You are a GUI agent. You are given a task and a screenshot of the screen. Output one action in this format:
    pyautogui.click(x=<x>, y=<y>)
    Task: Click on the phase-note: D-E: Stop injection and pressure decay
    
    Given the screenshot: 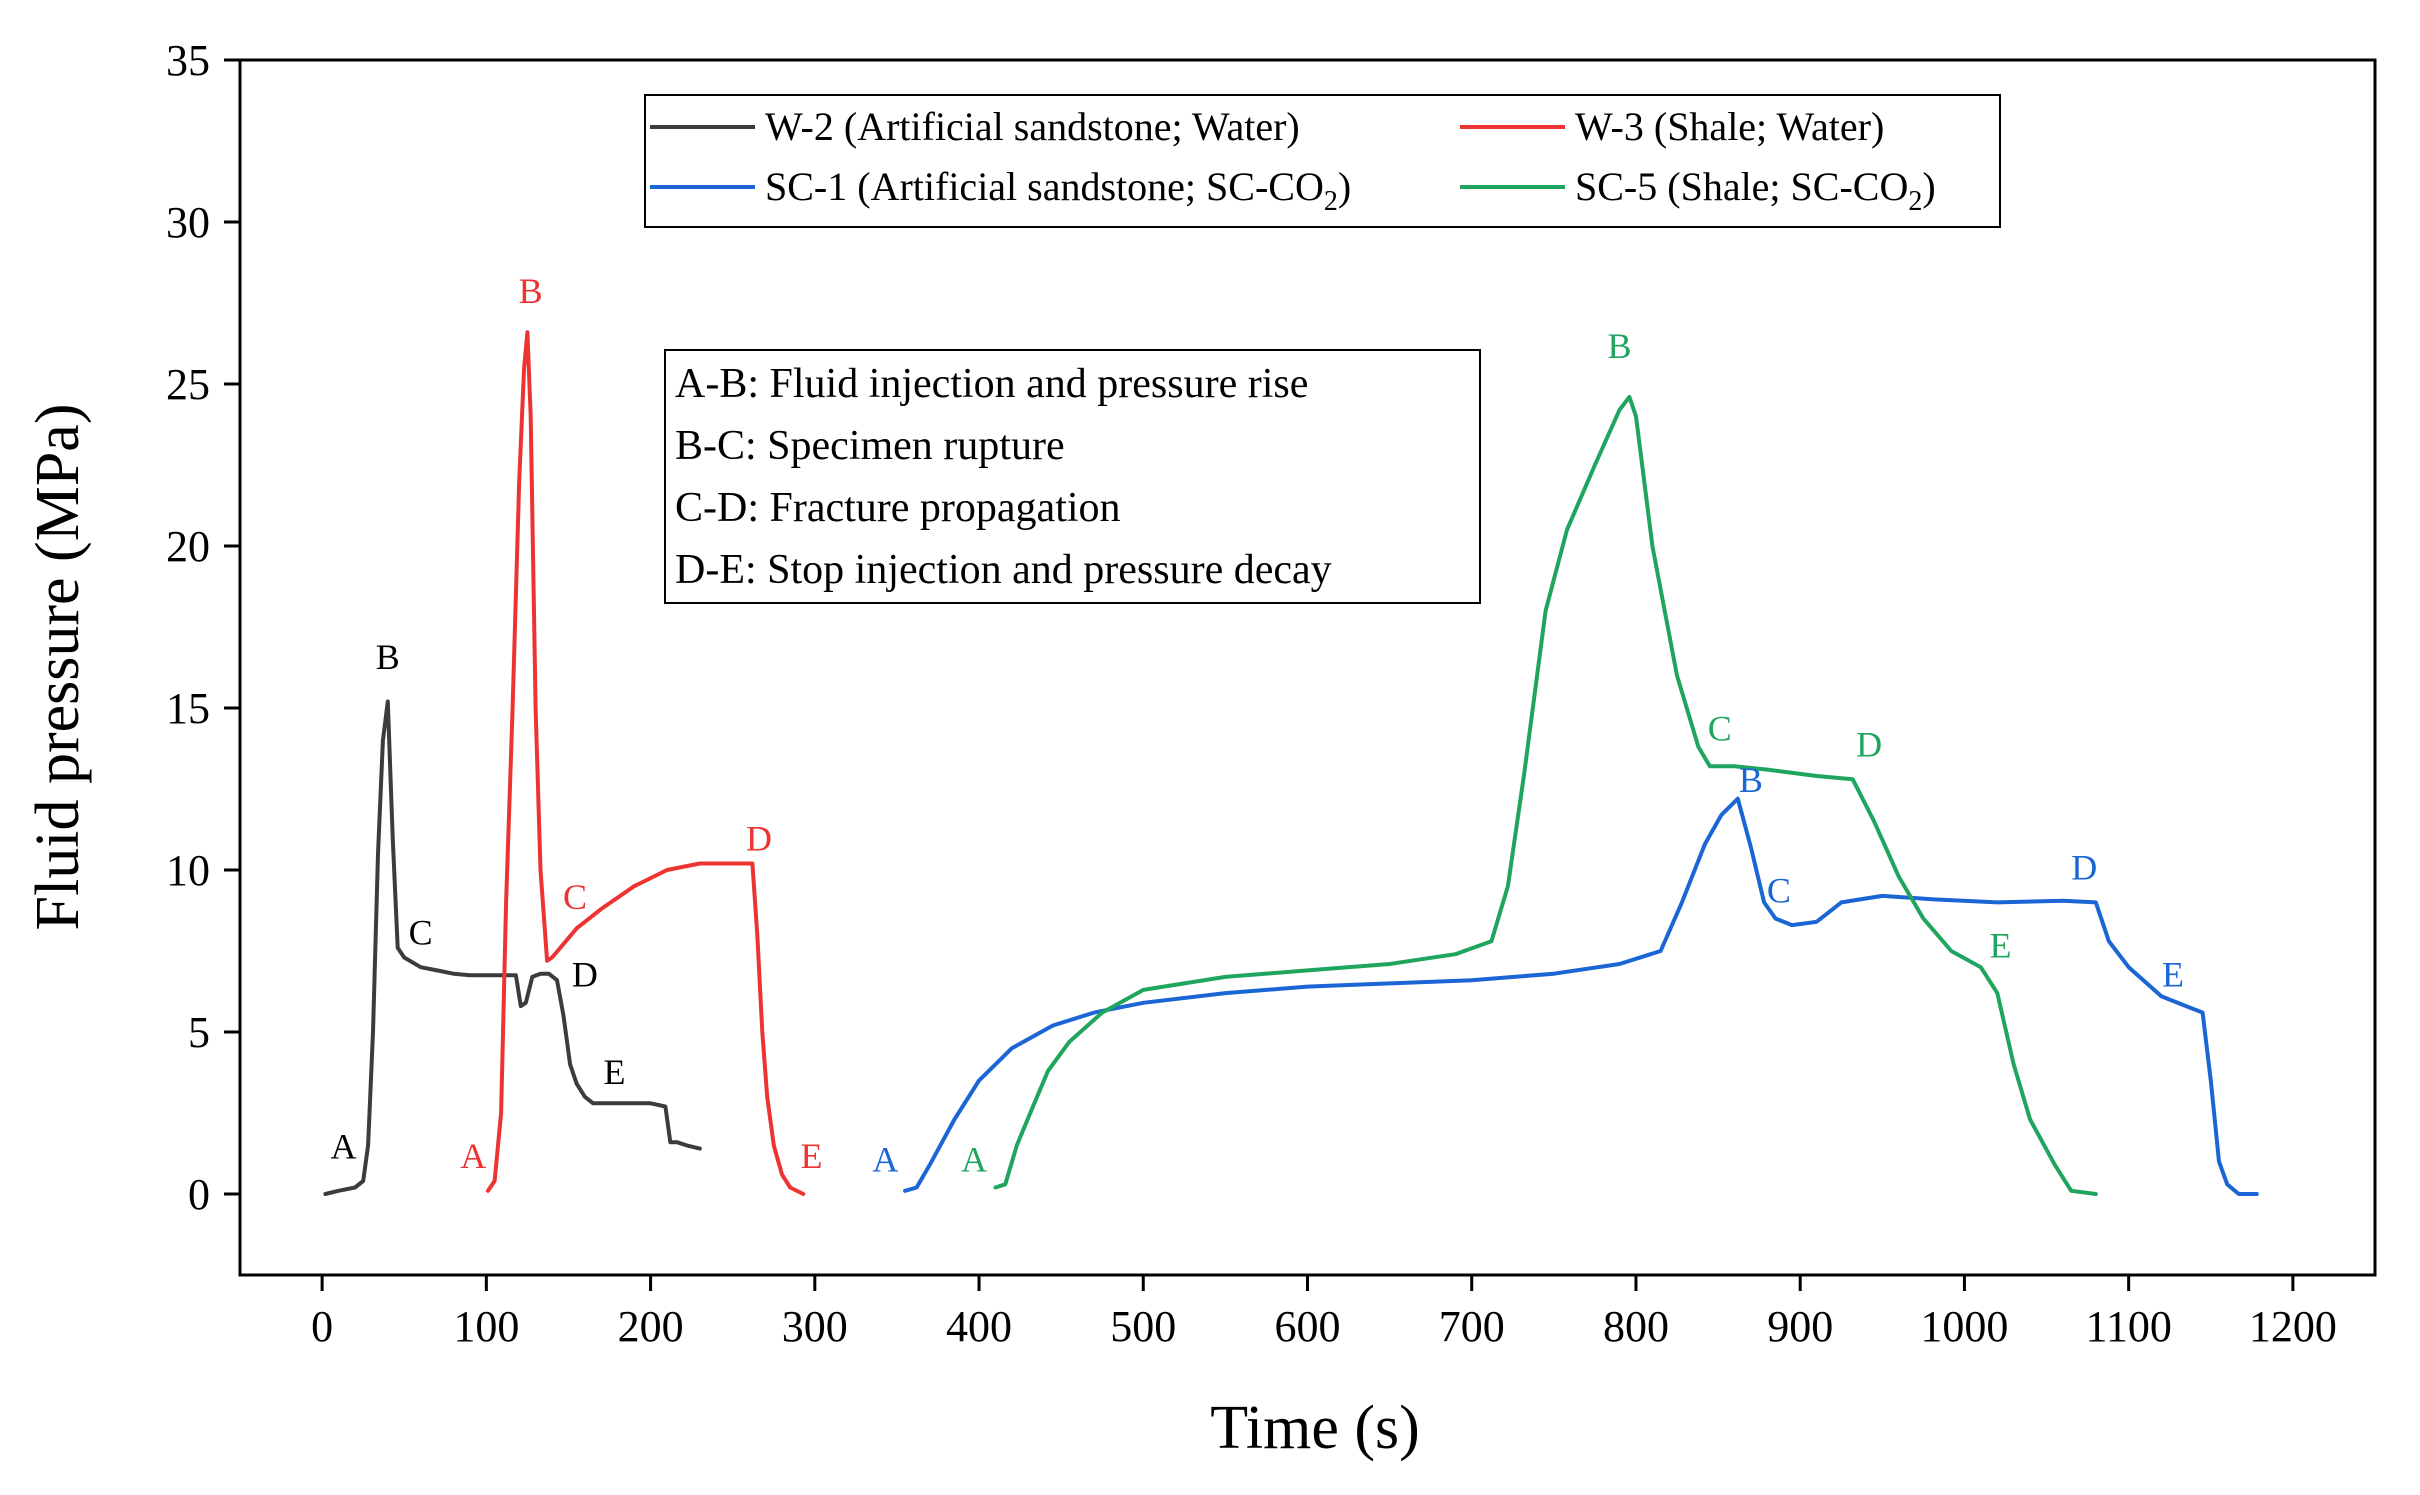 What is the action you would take?
    pyautogui.click(x=1003, y=570)
    